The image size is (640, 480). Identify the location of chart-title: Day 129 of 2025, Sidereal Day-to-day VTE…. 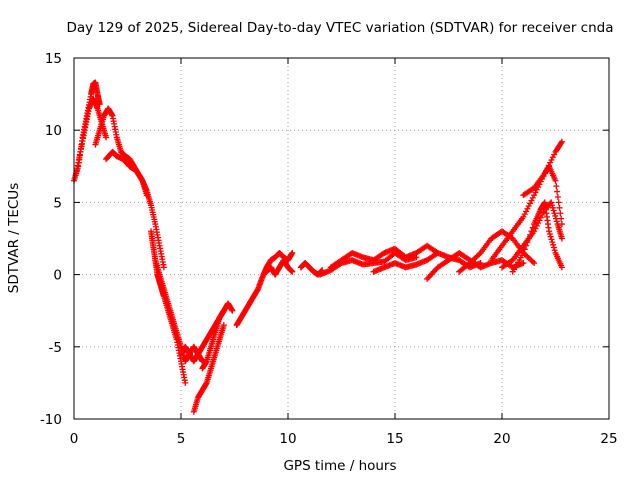
(340, 28).